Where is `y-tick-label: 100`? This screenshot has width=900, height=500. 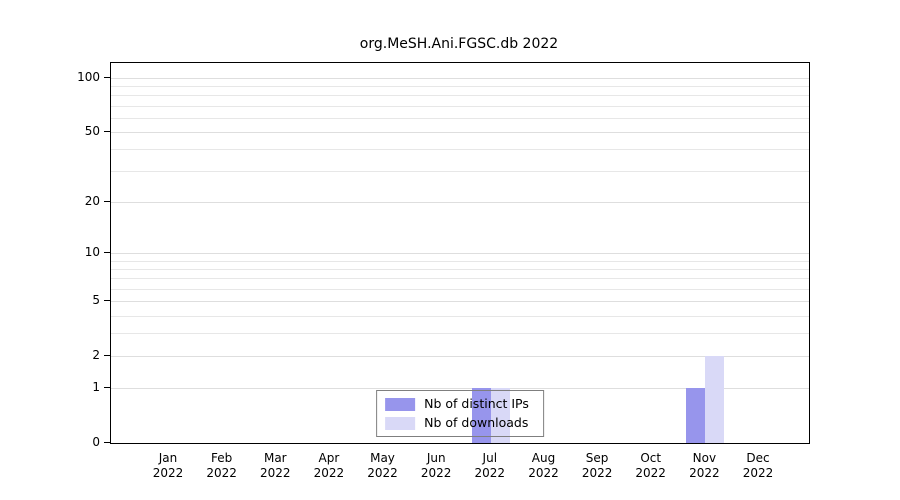 y-tick-label: 100 is located at coordinates (88, 76).